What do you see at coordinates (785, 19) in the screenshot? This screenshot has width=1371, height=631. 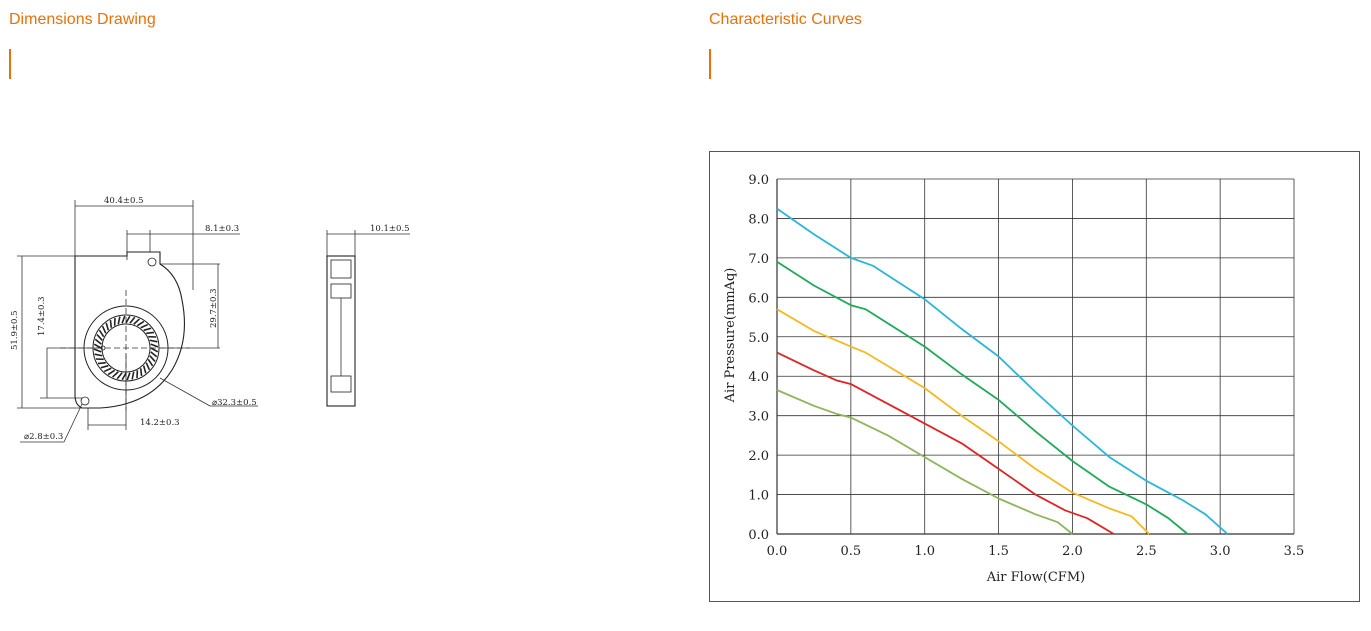 I see `characteristic-curves-title: Characteristic Curves` at bounding box center [785, 19].